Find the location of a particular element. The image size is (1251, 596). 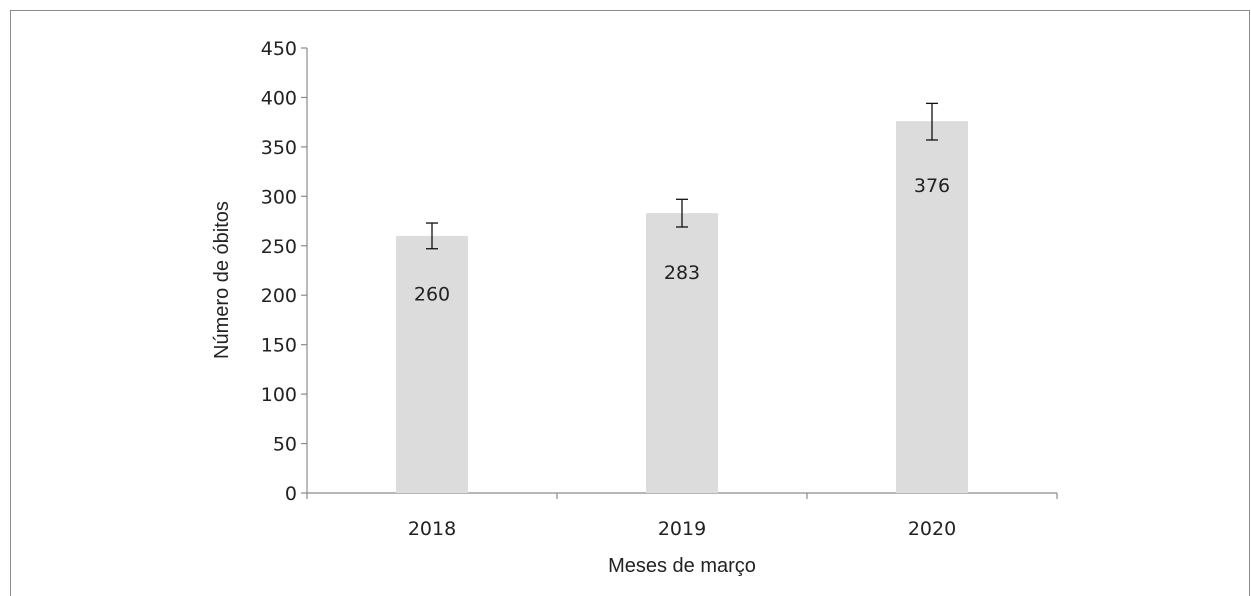

x-tick-label: 2020 is located at coordinates (932, 529).